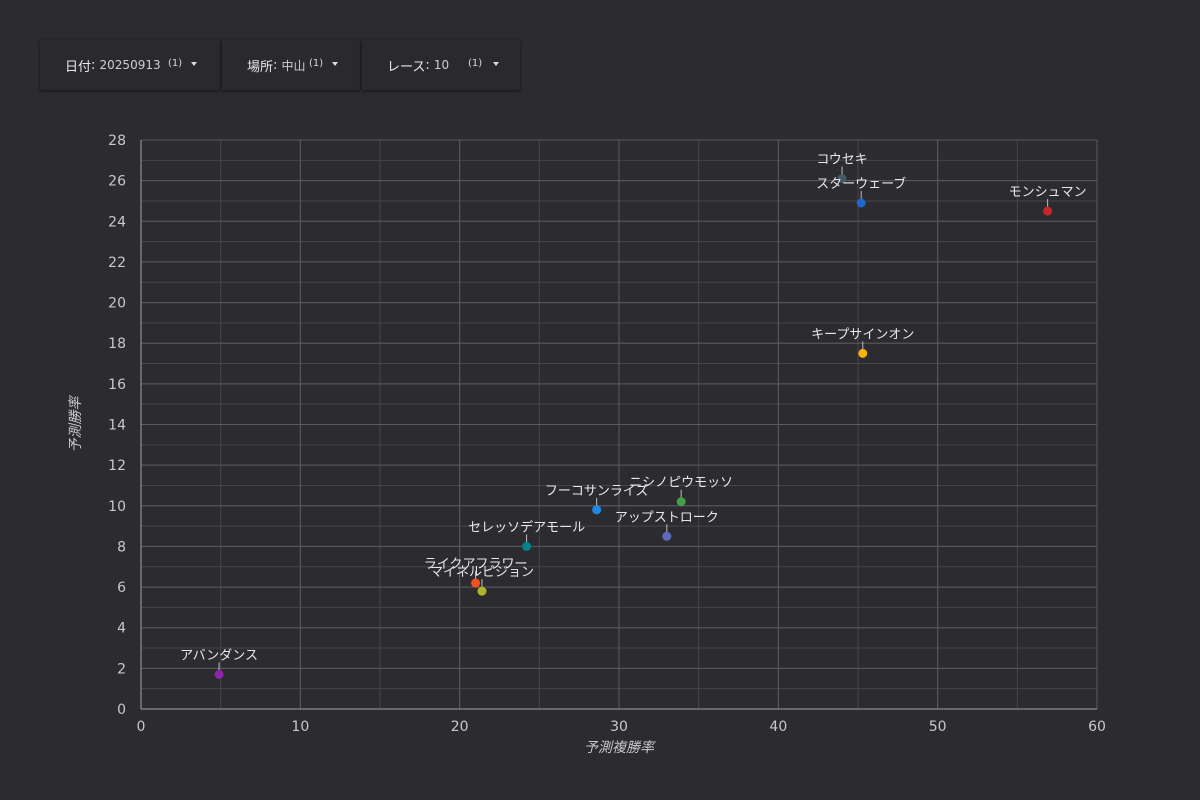 The width and height of the screenshot is (1200, 800). I want to click on point-label: ニシノピウモッソ, so click(681, 483).